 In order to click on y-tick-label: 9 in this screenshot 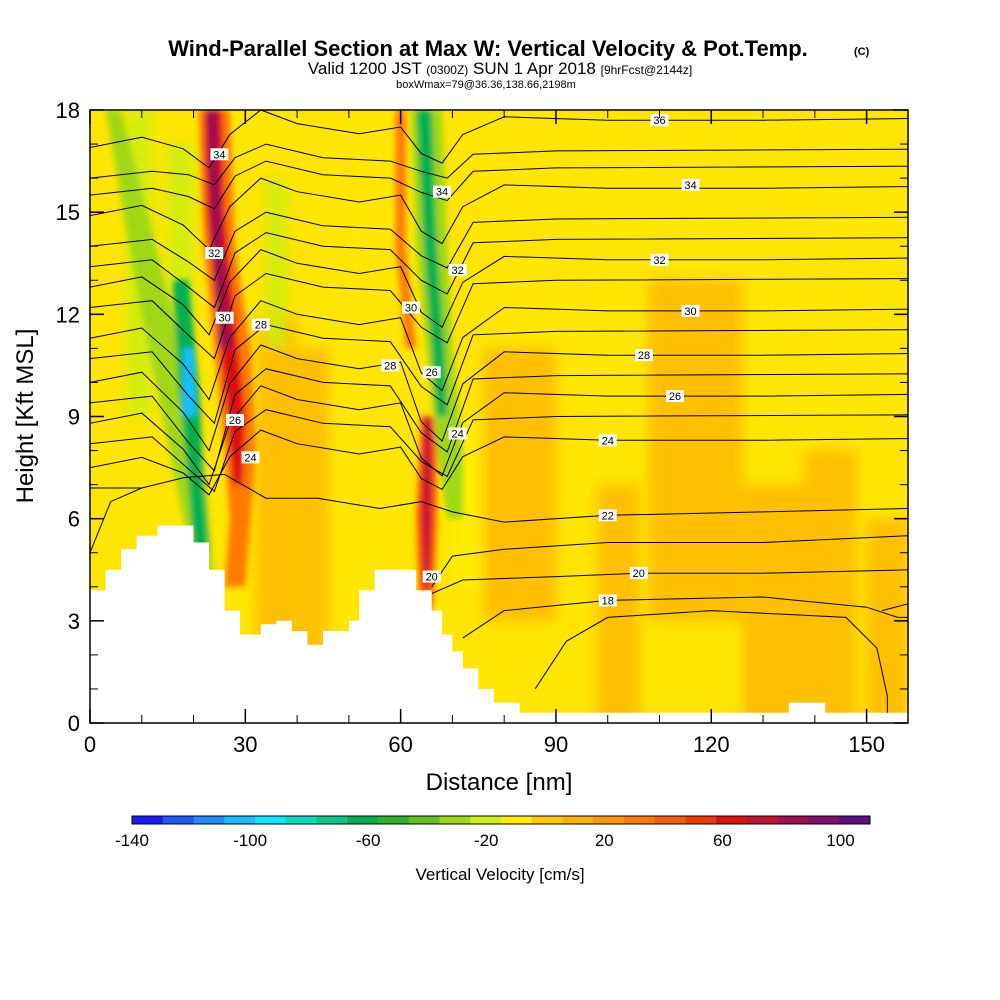, I will do `click(74, 417)`.